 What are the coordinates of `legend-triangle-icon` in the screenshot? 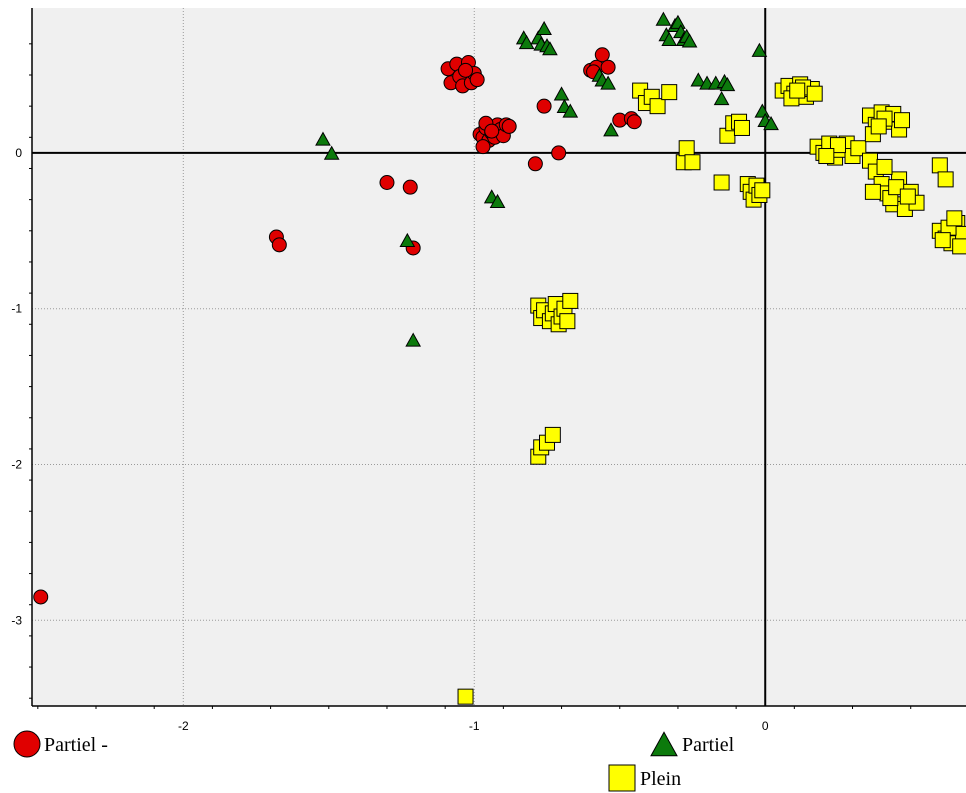 It's located at (664, 744).